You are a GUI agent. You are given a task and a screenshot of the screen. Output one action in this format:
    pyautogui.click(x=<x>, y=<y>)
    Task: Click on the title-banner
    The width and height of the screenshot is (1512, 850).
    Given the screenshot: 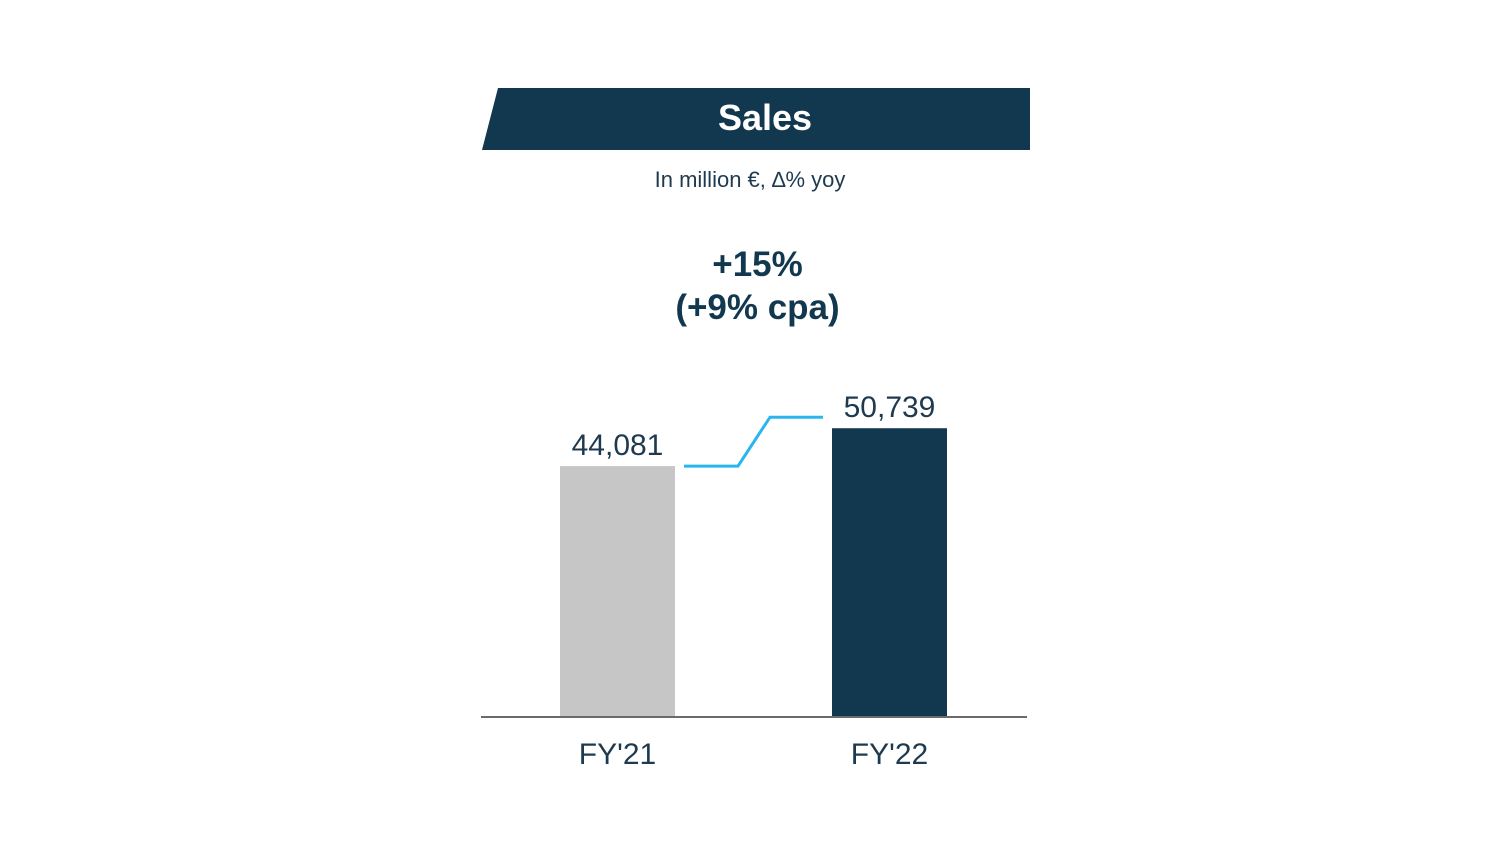 What is the action you would take?
    pyautogui.click(x=756, y=119)
    